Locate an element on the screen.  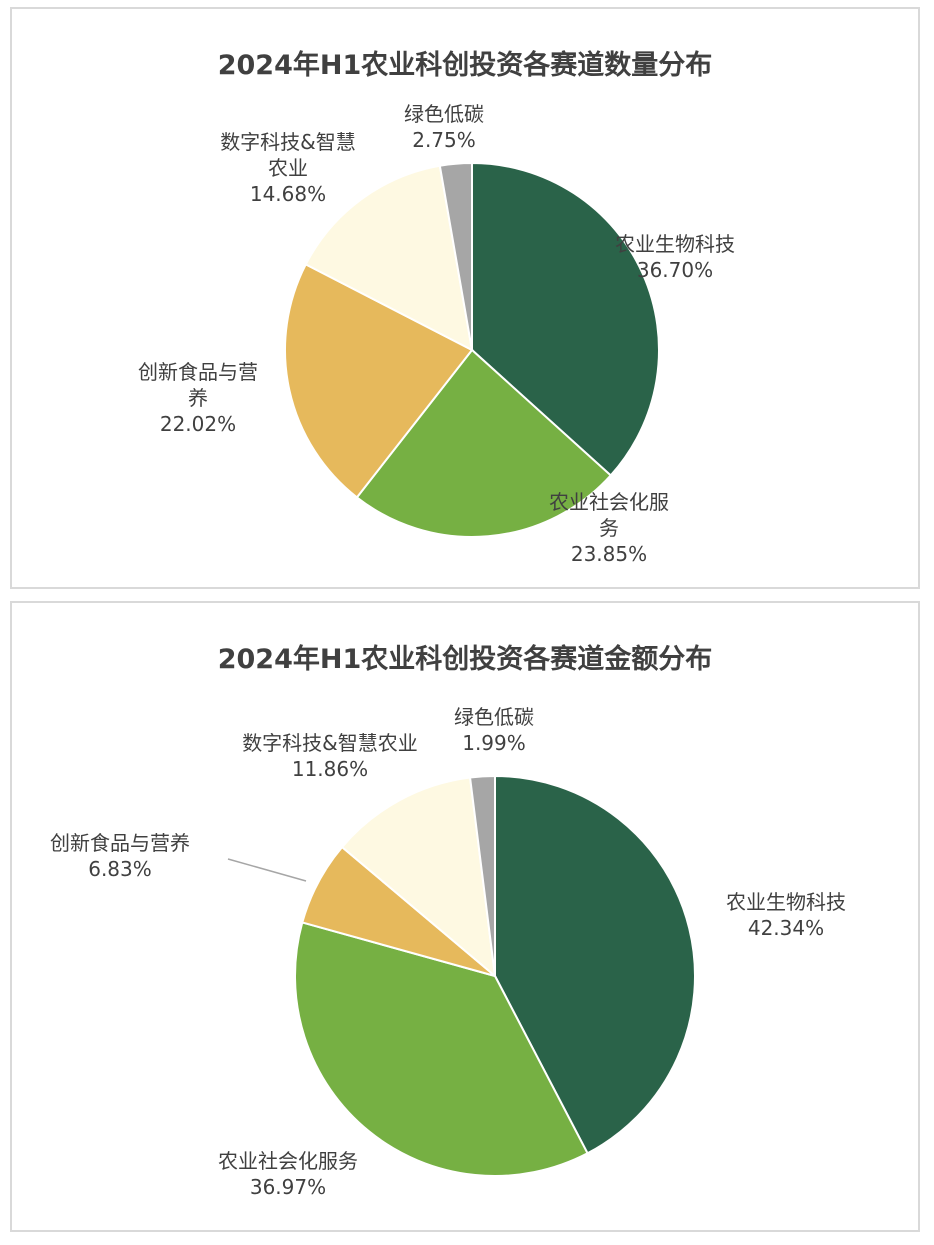
pie-chart-count is located at coordinates (472, 349).